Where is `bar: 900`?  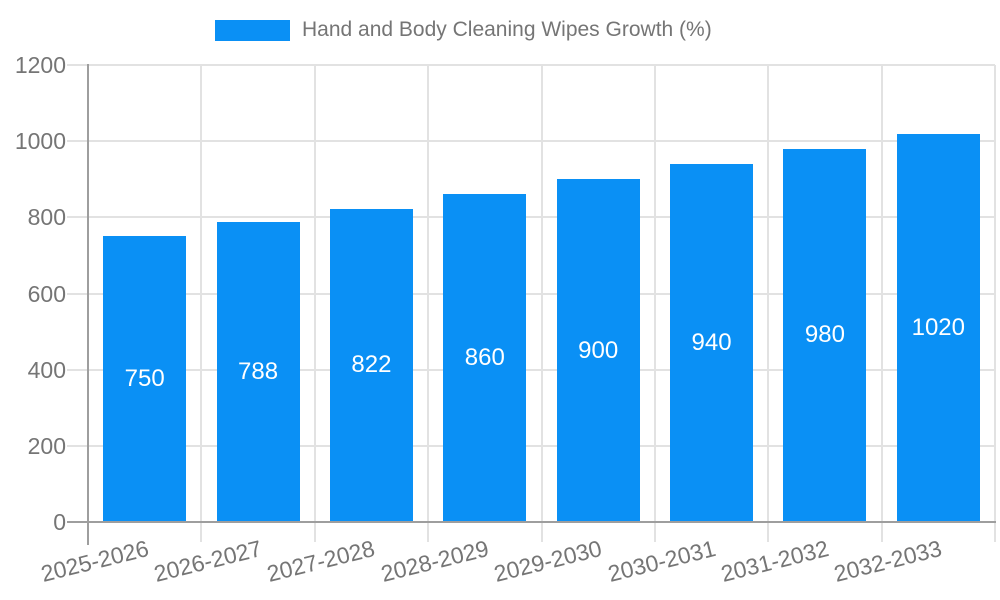 bar: 900 is located at coordinates (598, 350).